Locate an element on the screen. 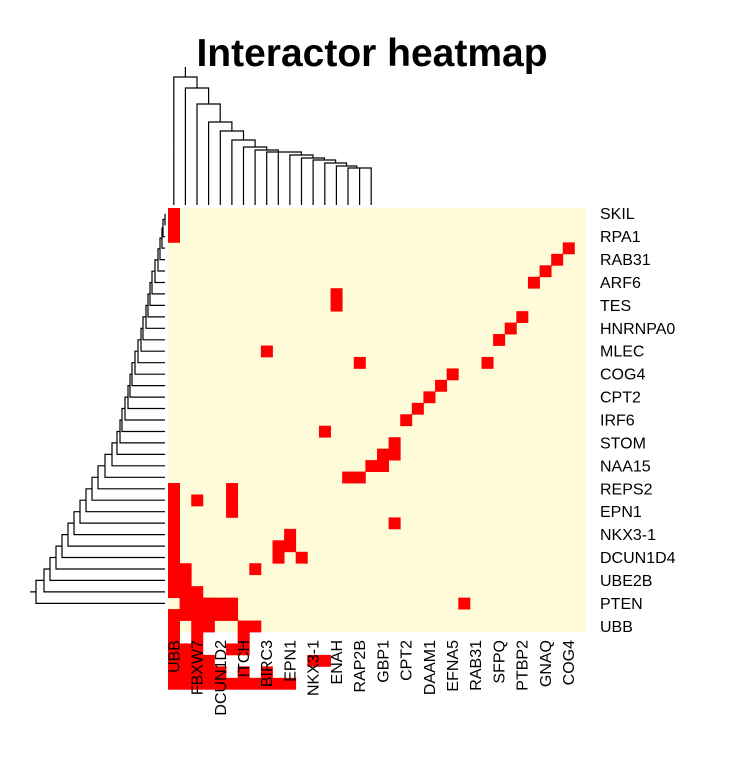  column-label: PTBP2 is located at coordinates (523, 665).